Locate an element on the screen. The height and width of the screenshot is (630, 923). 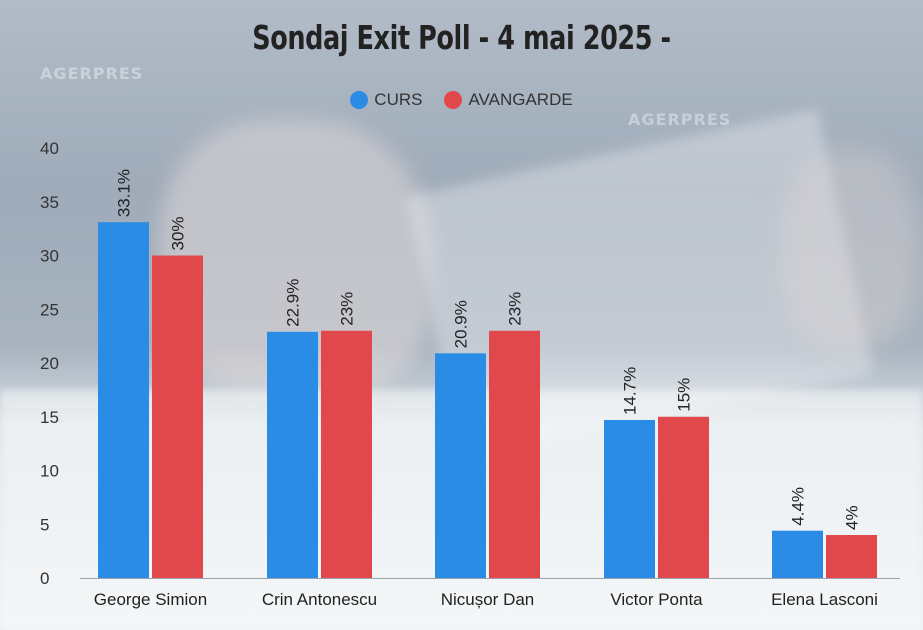
data-label: 15% is located at coordinates (684, 395).